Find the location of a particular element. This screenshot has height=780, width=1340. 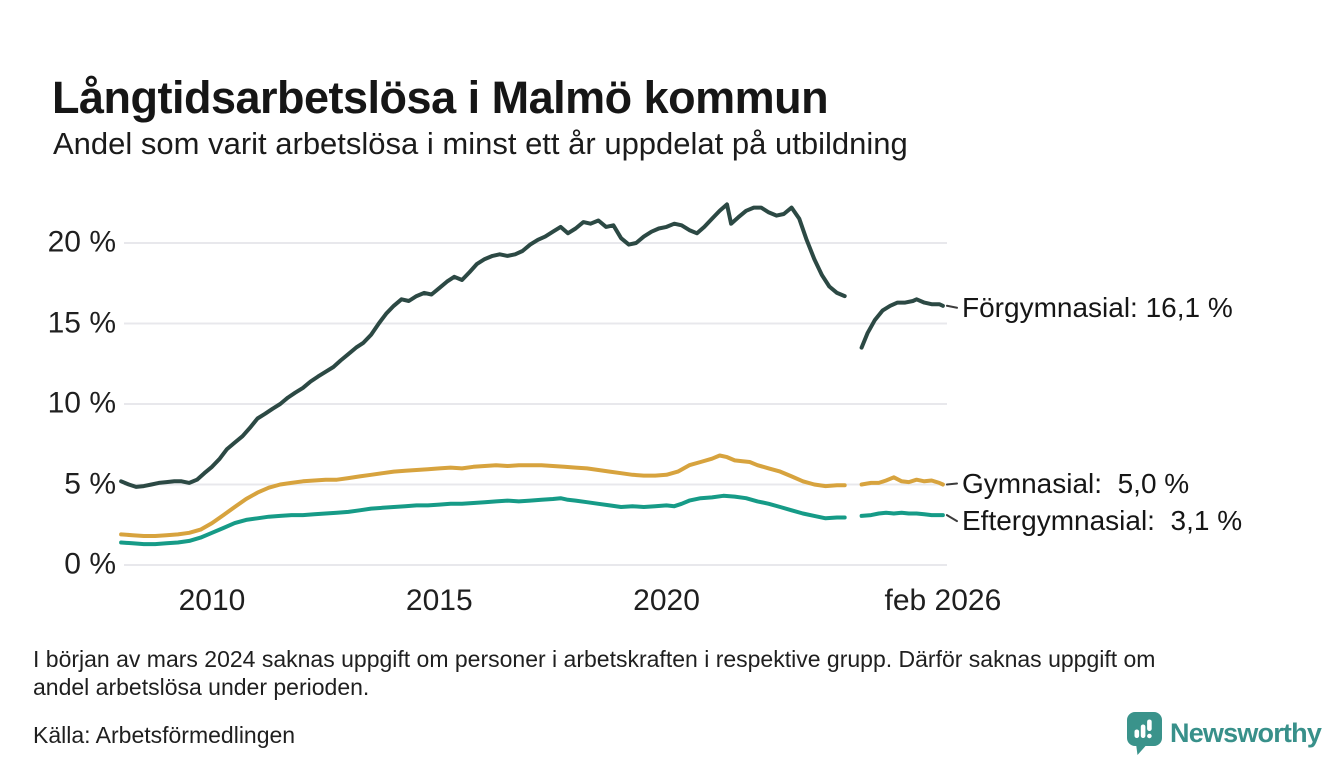

series-label-eftergymnasial: Eftergymnasial: 3,1 % is located at coordinates (1102, 521).